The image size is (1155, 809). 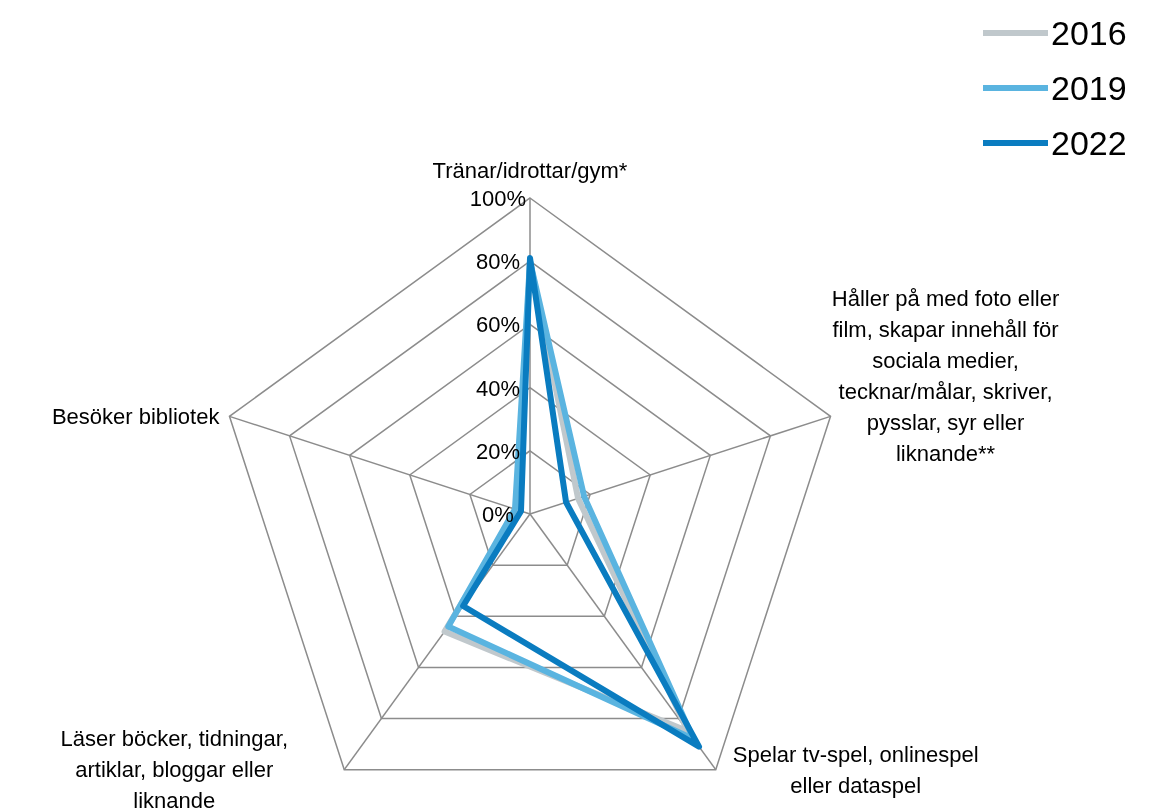 I want to click on spoke-label: Tränar/idrottar/gym*, so click(x=530, y=170).